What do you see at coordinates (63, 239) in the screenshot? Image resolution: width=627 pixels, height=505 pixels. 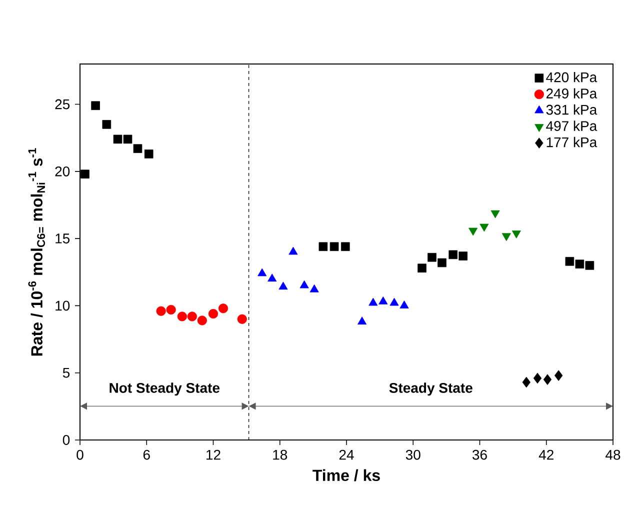 I see `y-tick-label: 15` at bounding box center [63, 239].